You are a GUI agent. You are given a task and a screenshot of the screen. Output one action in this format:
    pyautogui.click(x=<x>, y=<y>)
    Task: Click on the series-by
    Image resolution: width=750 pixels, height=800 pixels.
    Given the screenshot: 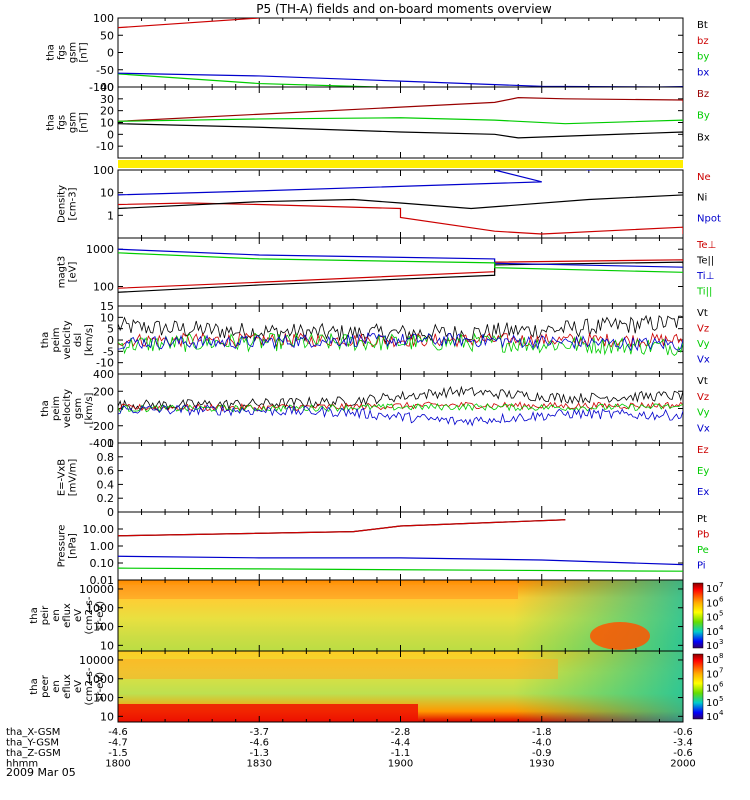 What is the action you would take?
    pyautogui.click(x=258, y=80)
    